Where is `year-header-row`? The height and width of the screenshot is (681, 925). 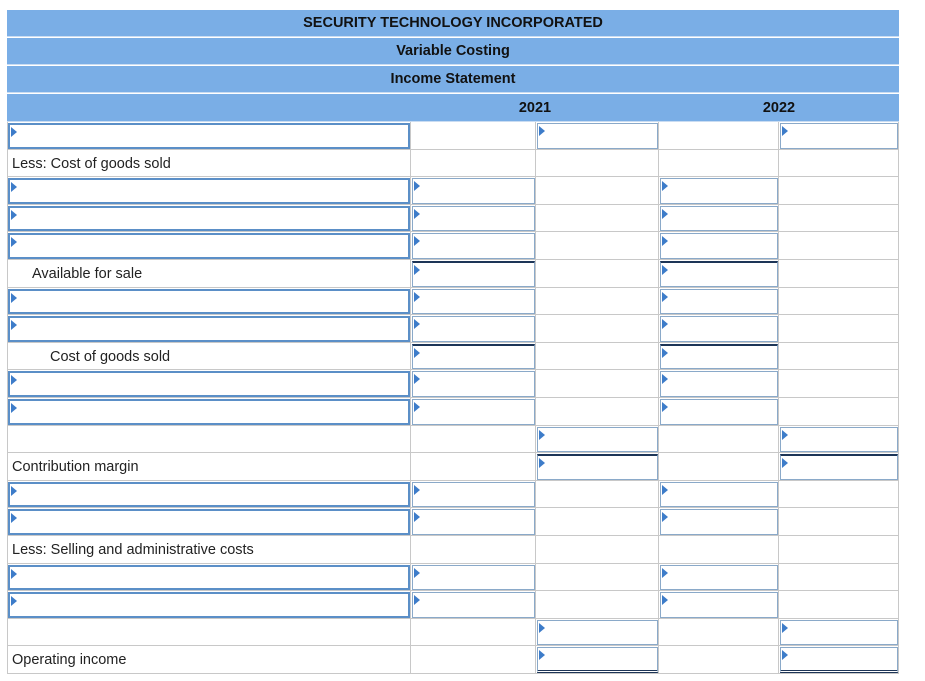
year-header-row is located at coordinates (453, 108).